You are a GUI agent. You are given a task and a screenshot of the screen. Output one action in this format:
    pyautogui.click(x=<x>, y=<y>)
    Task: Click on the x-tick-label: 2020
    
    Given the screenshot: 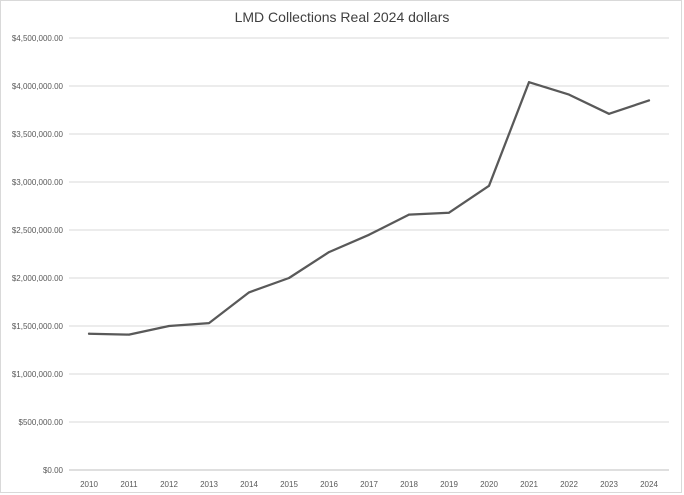 What is the action you would take?
    pyautogui.click(x=489, y=484)
    